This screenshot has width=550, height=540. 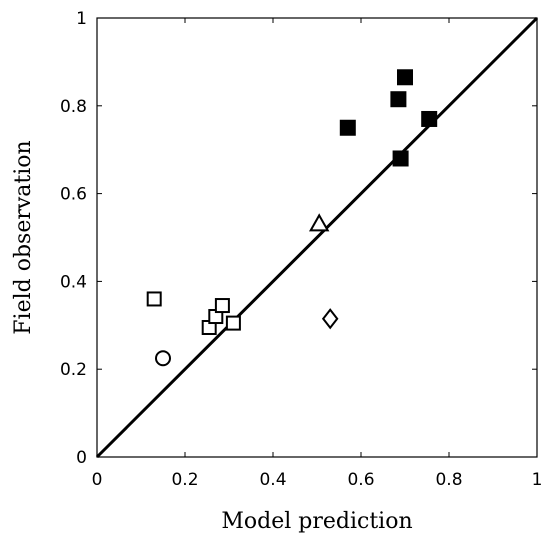 I want to click on x-tick-label: 0.8, so click(x=448, y=480).